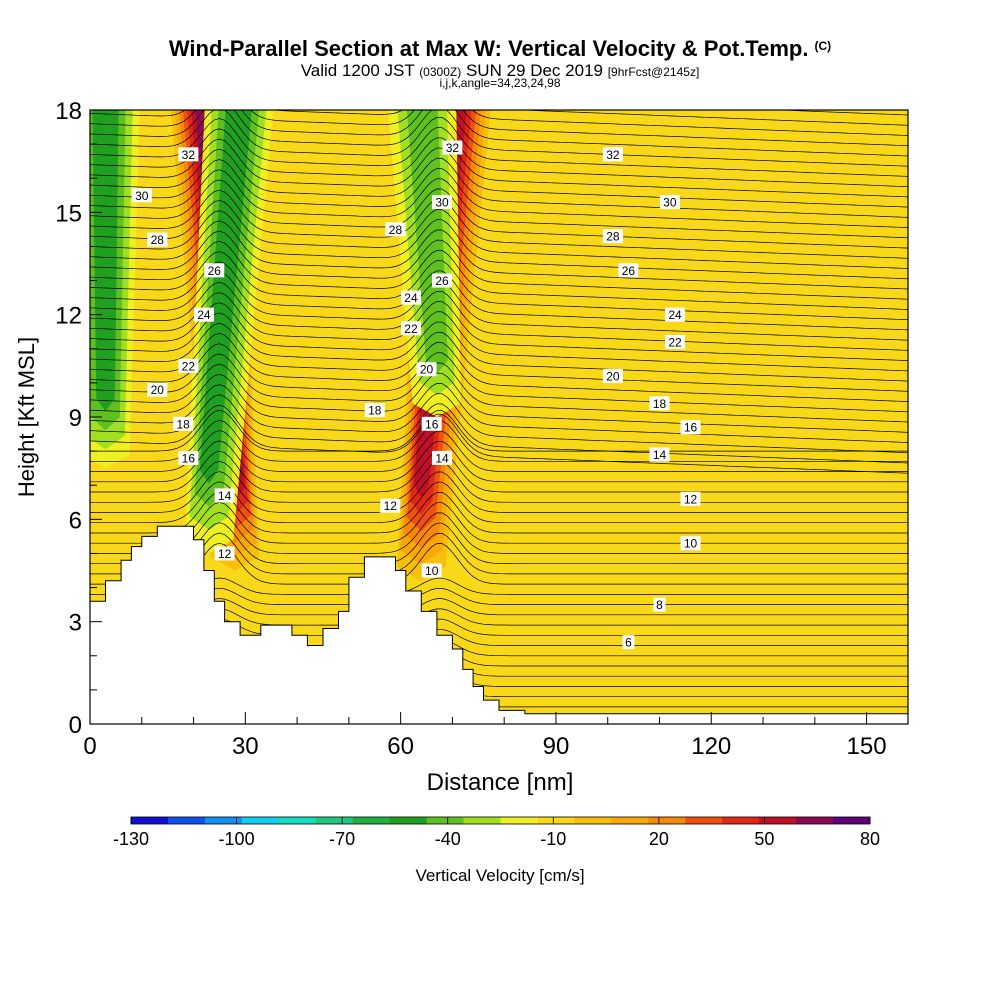  What do you see at coordinates (553, 839) in the screenshot?
I see `colorbar-tick-label: -10` at bounding box center [553, 839].